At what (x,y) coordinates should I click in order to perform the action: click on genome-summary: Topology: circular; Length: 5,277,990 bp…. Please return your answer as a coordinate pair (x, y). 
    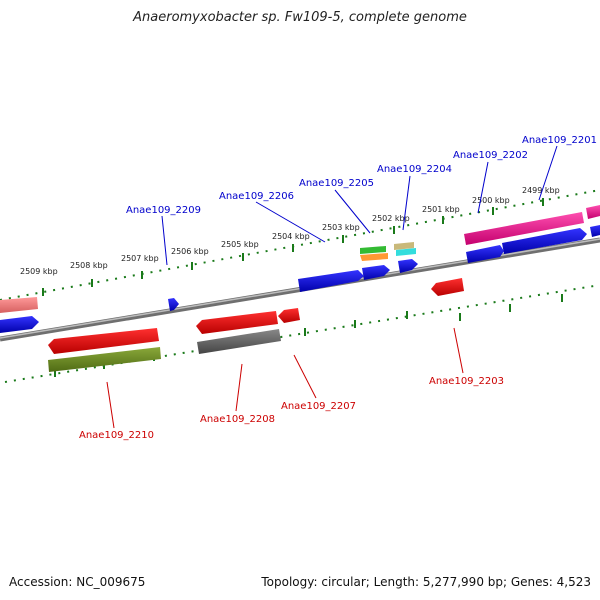
    Looking at the image, I should click on (426, 582).